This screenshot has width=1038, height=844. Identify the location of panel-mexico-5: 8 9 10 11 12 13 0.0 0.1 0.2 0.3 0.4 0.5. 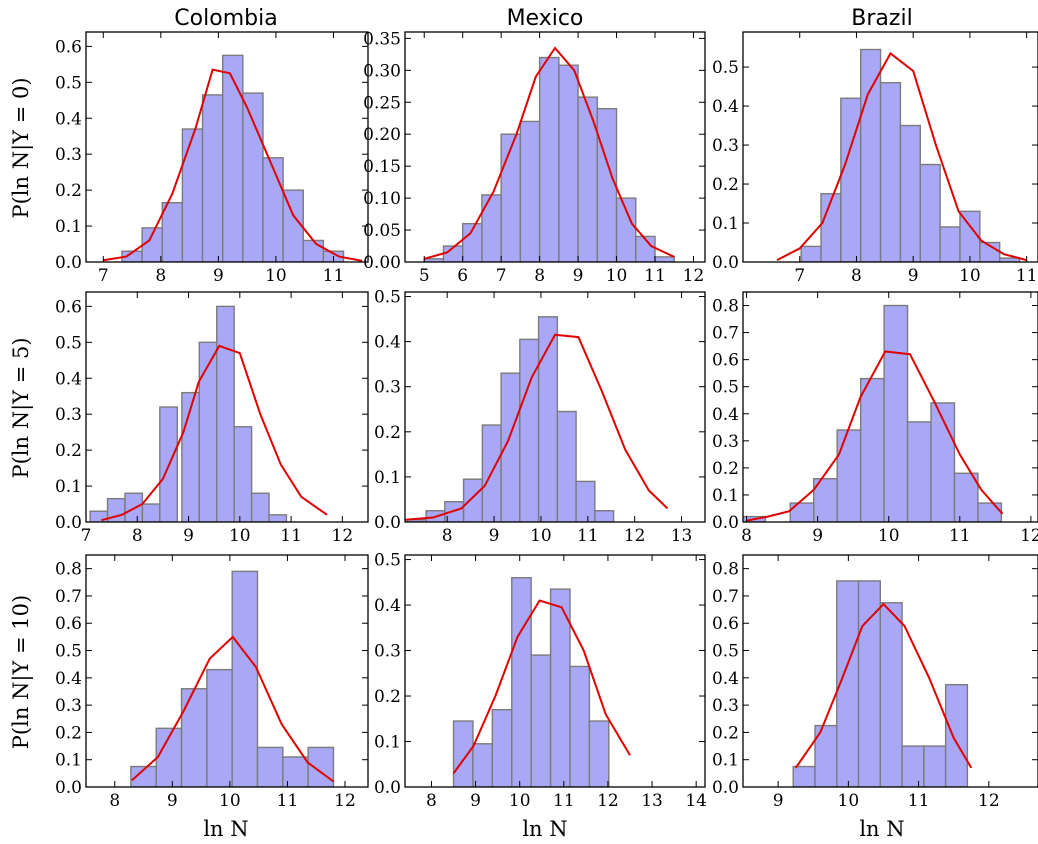
(540, 417).